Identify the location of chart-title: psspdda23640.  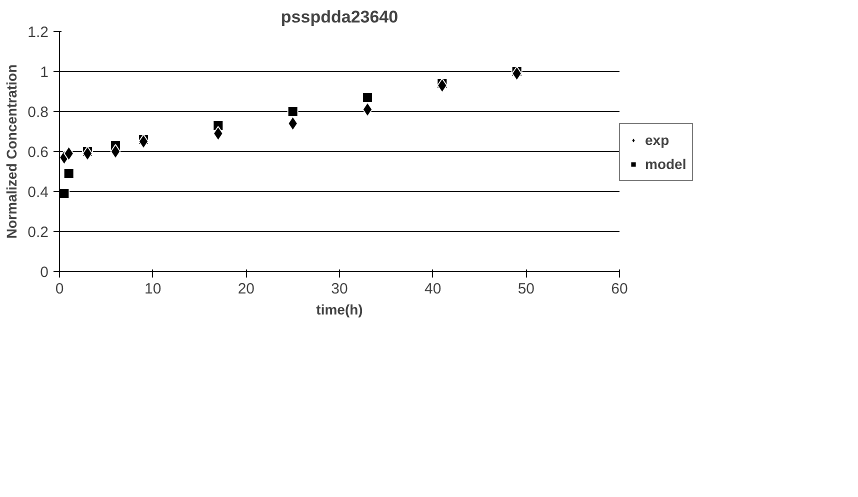
(339, 17).